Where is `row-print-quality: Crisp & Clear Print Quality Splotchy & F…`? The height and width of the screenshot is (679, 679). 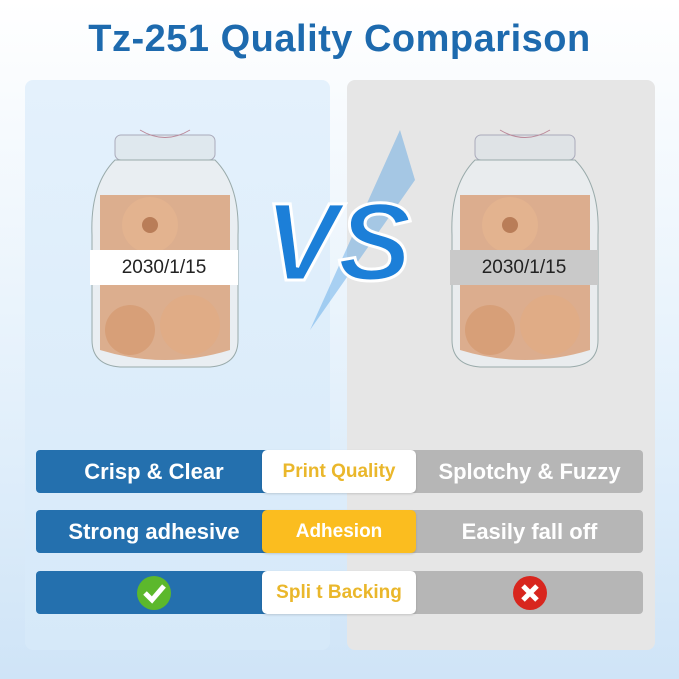 row-print-quality: Crisp & Clear Print Quality Splotchy & F… is located at coordinates (339, 471).